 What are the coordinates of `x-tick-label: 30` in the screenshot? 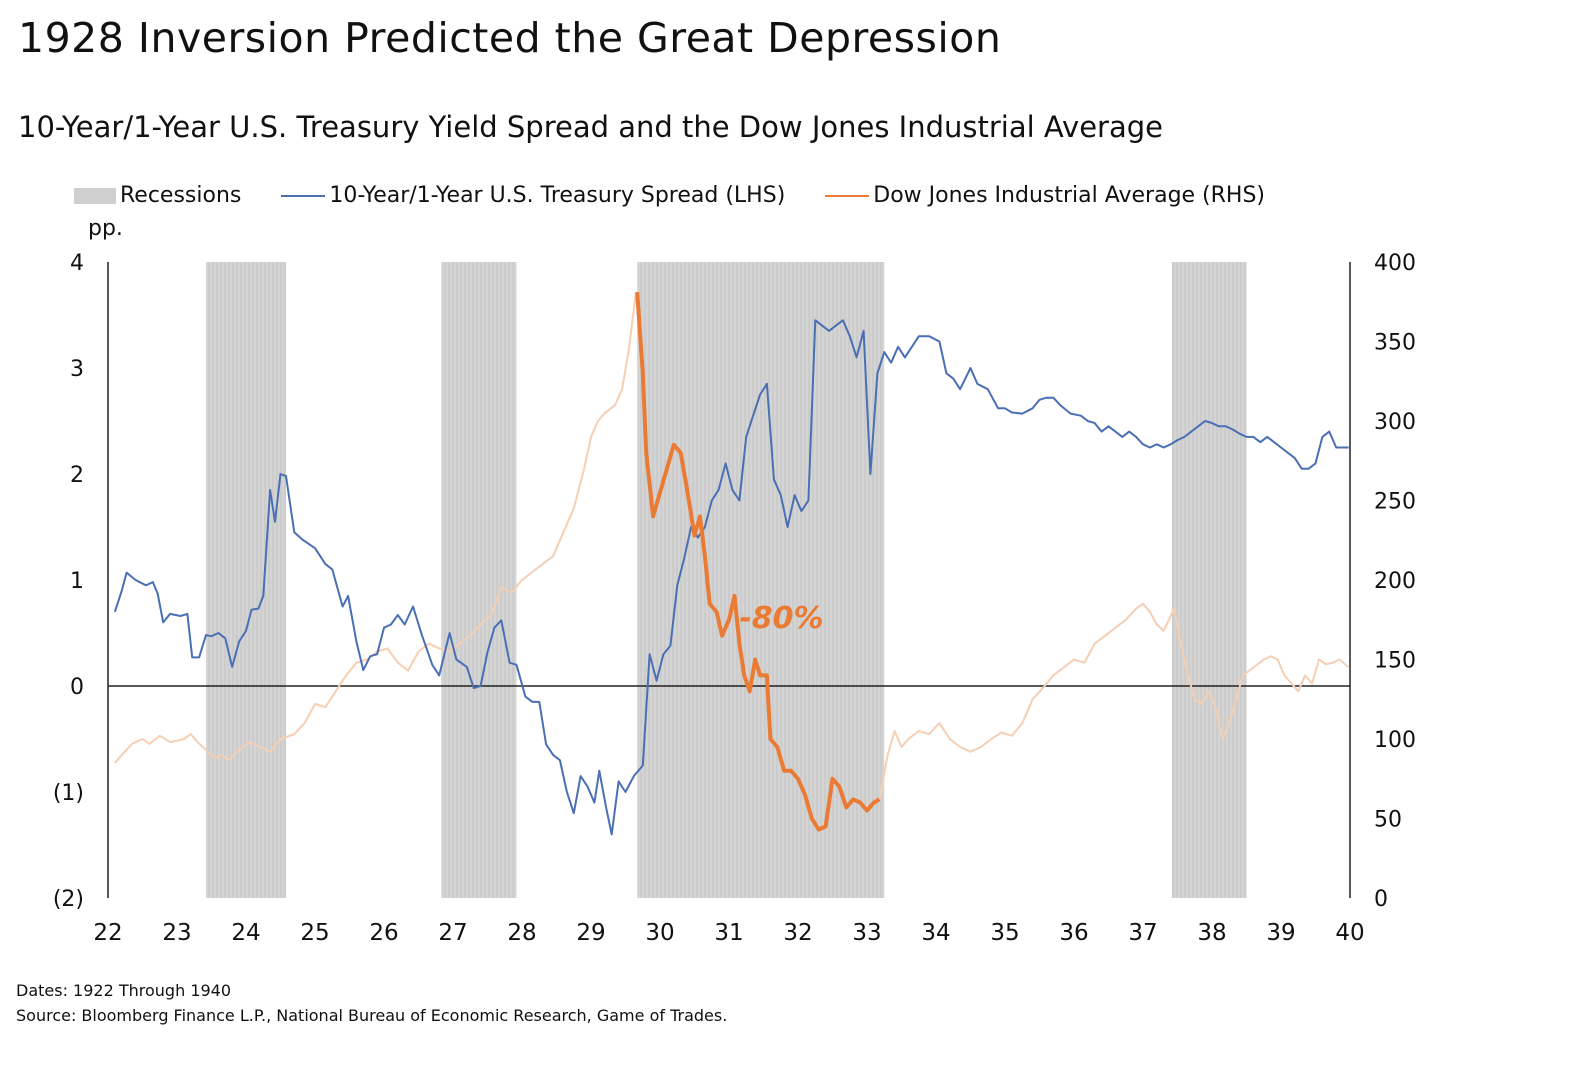 It's located at (659, 933).